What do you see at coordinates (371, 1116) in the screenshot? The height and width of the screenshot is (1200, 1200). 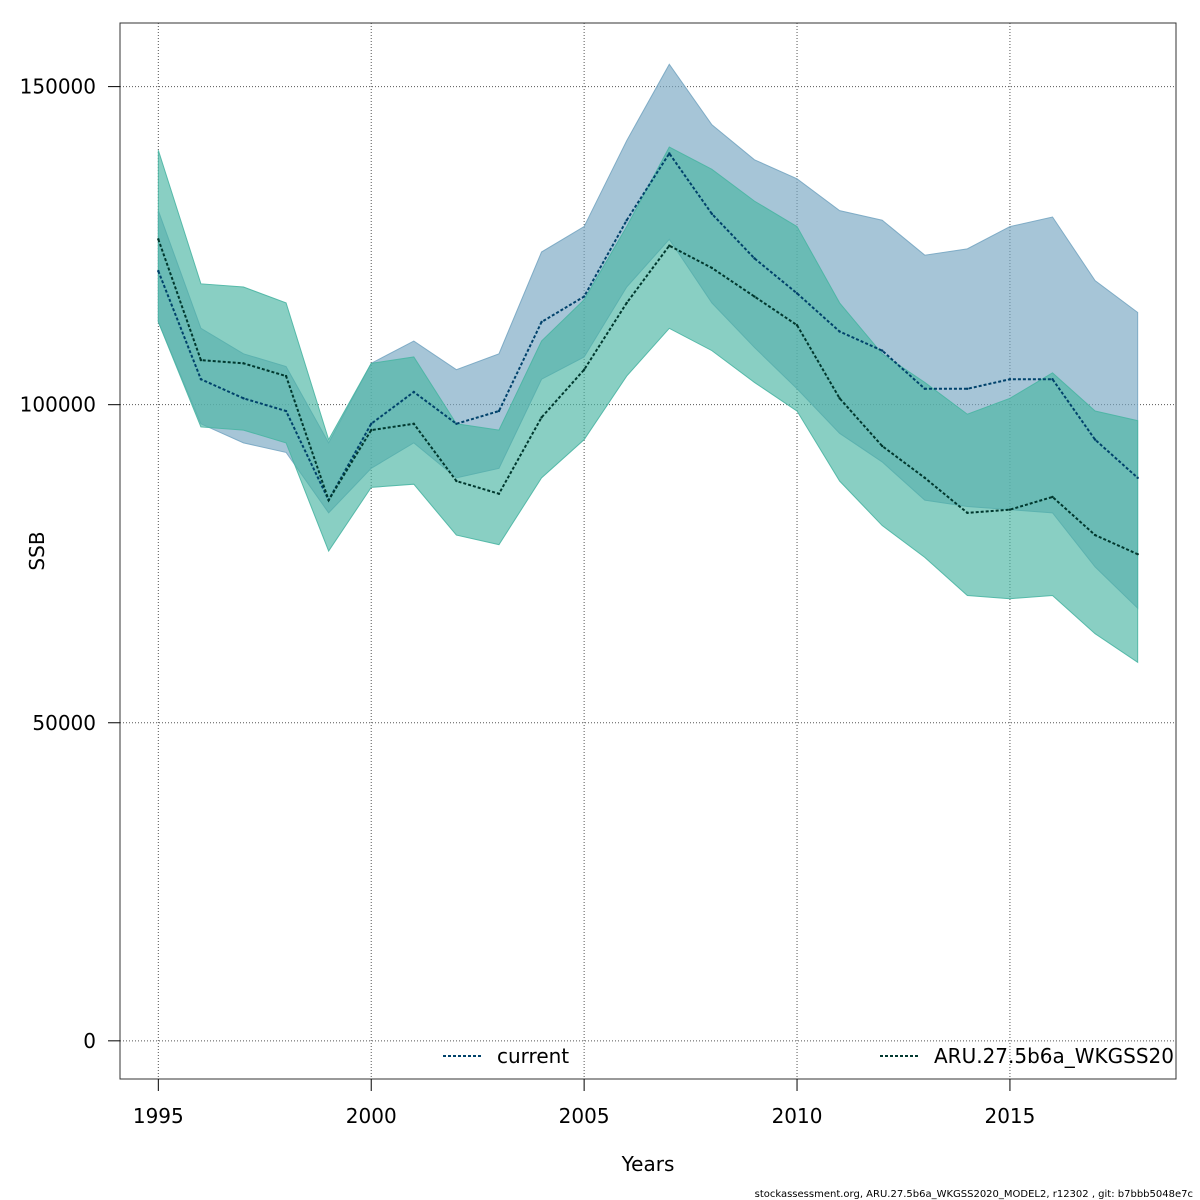 I see `x-tick-label: 2000` at bounding box center [371, 1116].